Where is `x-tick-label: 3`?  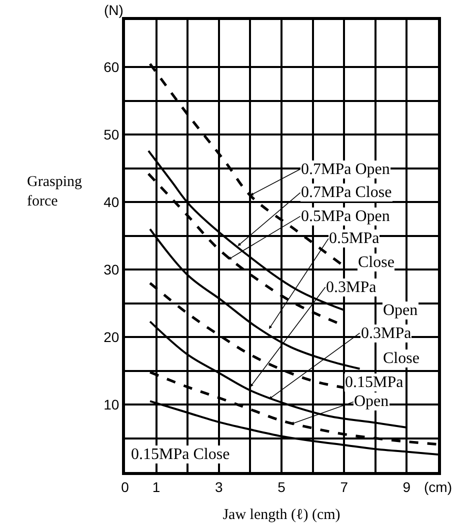
x-tick-label: 3 is located at coordinates (219, 486).